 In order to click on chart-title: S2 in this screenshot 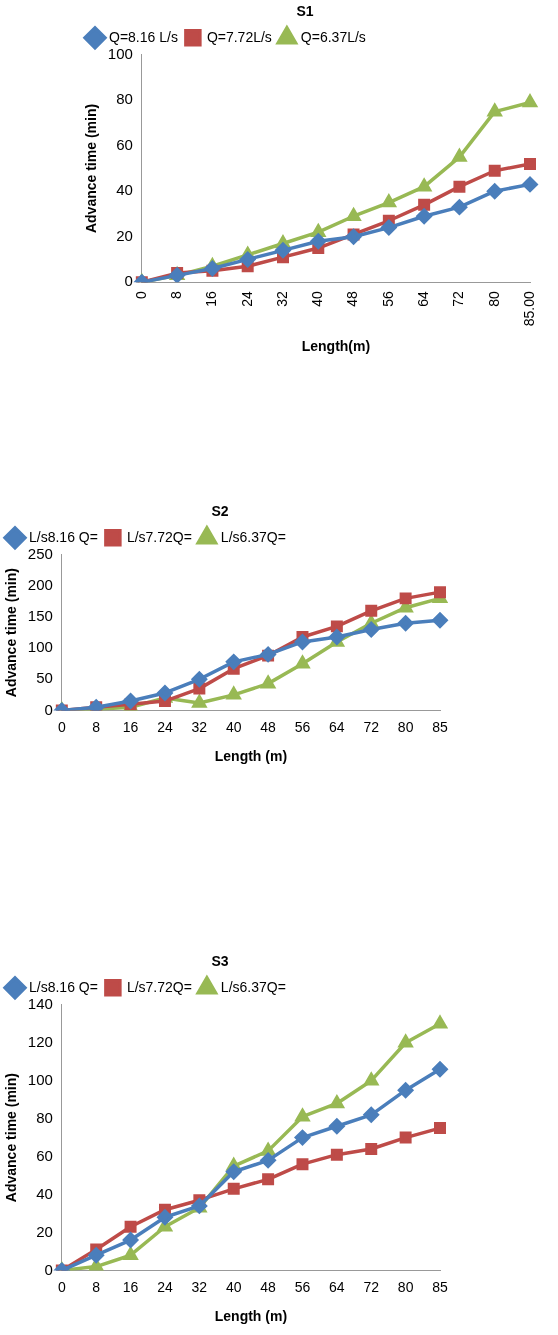, I will do `click(220, 511)`.